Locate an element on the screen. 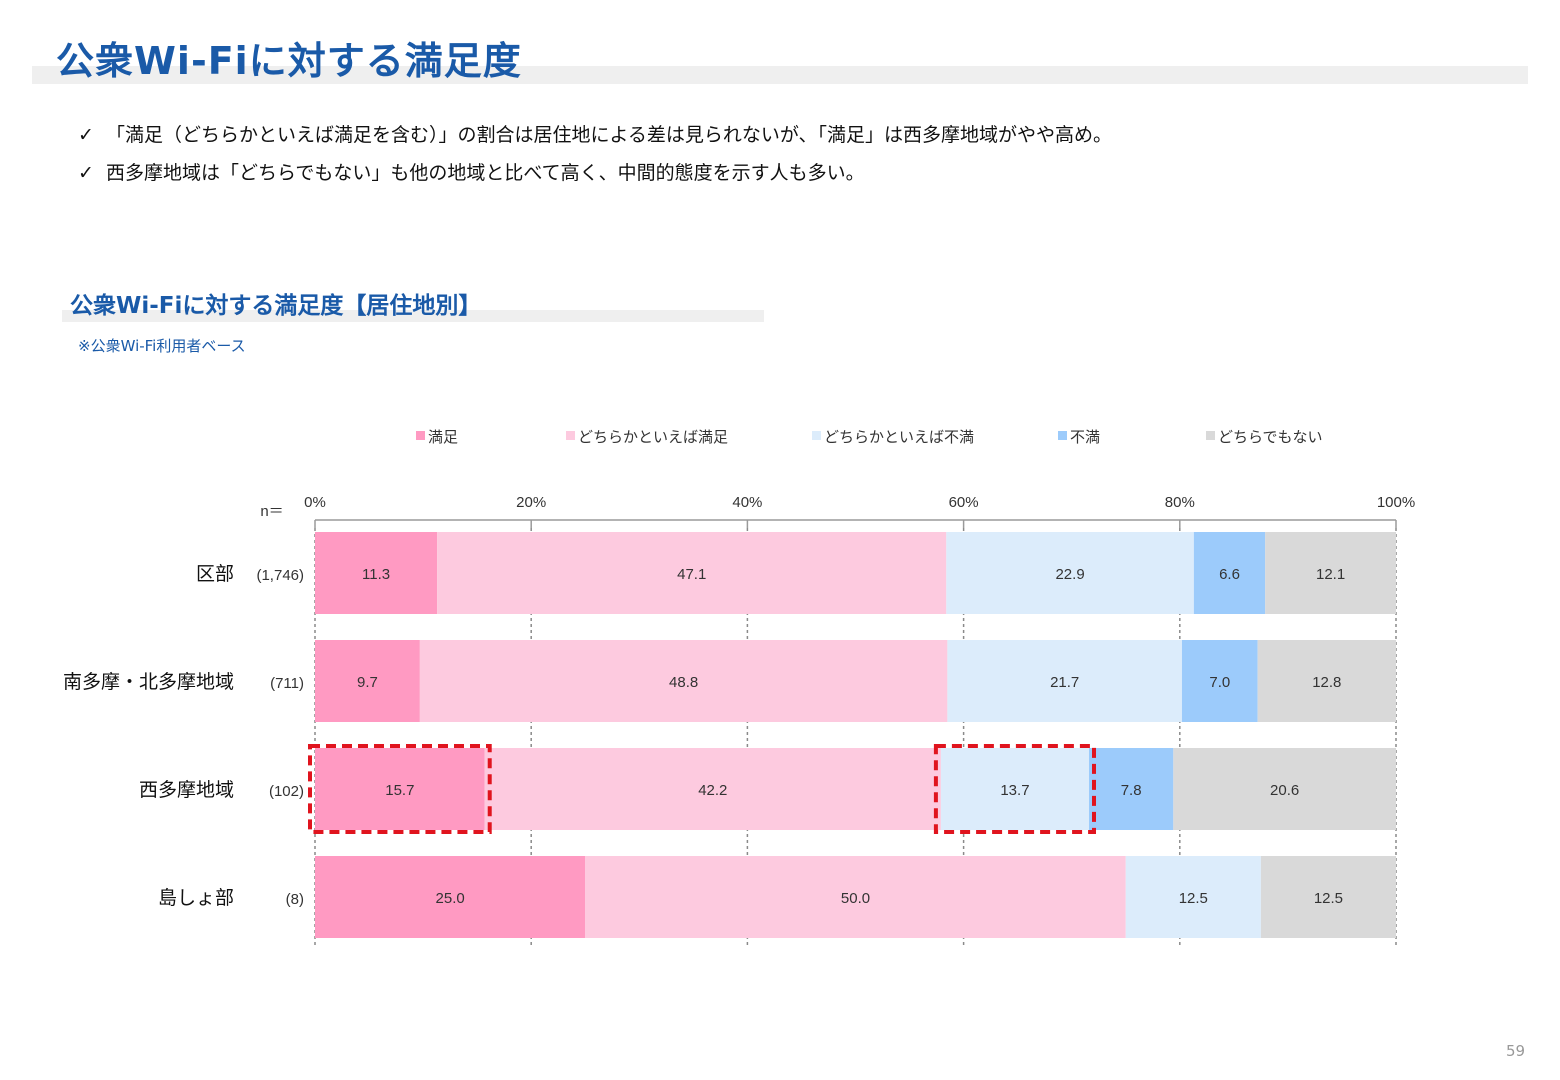 This screenshot has height=1080, width=1560. data-label: 13.7 is located at coordinates (1014, 790).